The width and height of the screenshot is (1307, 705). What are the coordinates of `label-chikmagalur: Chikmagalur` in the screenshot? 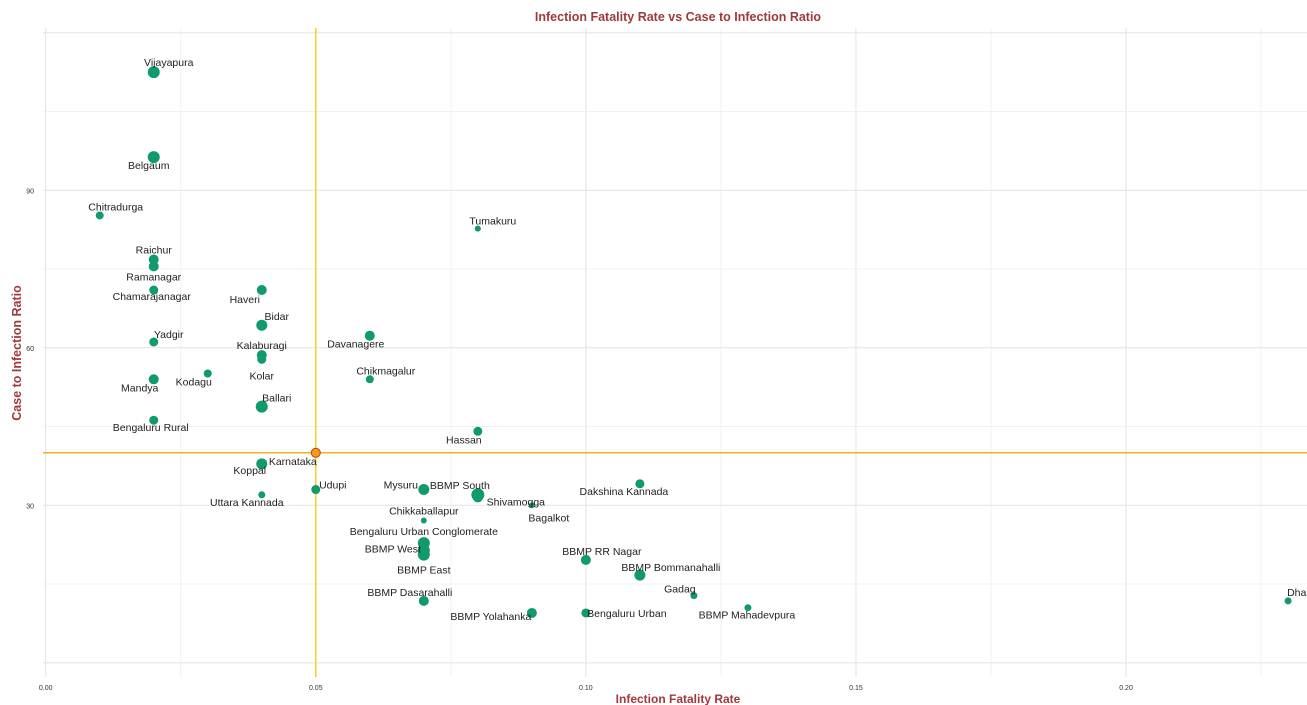 It's located at (385, 371).